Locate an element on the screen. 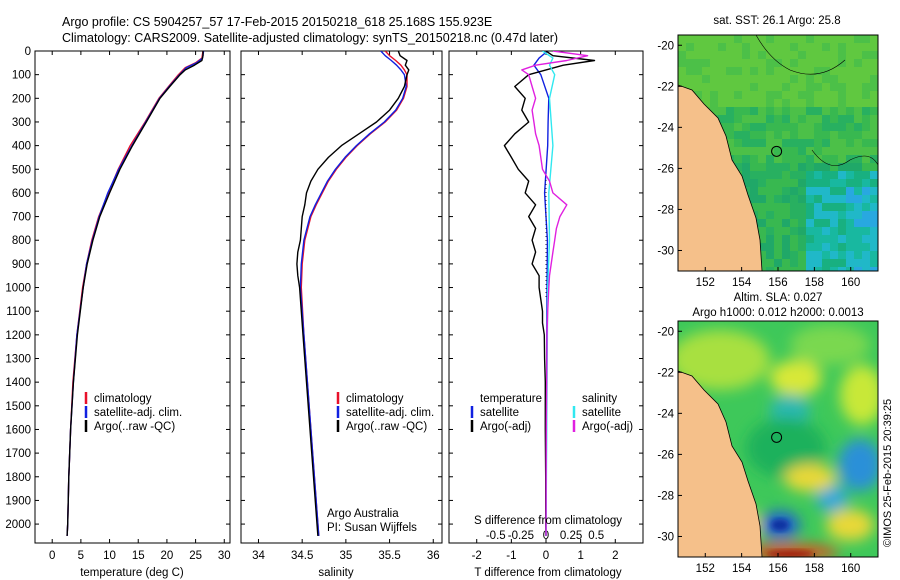  depth-tick-label: 1800 is located at coordinates (18, 478).